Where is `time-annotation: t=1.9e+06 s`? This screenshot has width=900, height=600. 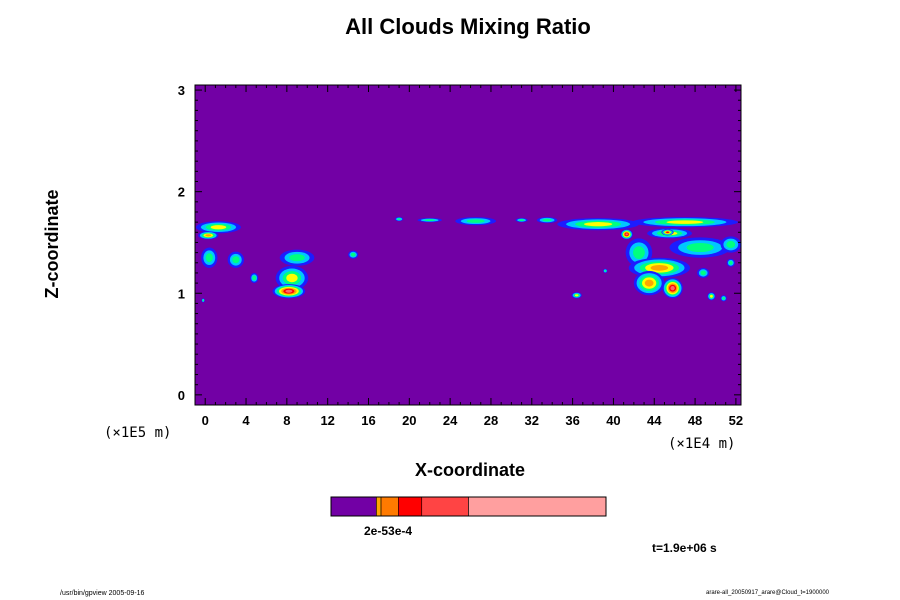 time-annotation: t=1.9e+06 s is located at coordinates (684, 548).